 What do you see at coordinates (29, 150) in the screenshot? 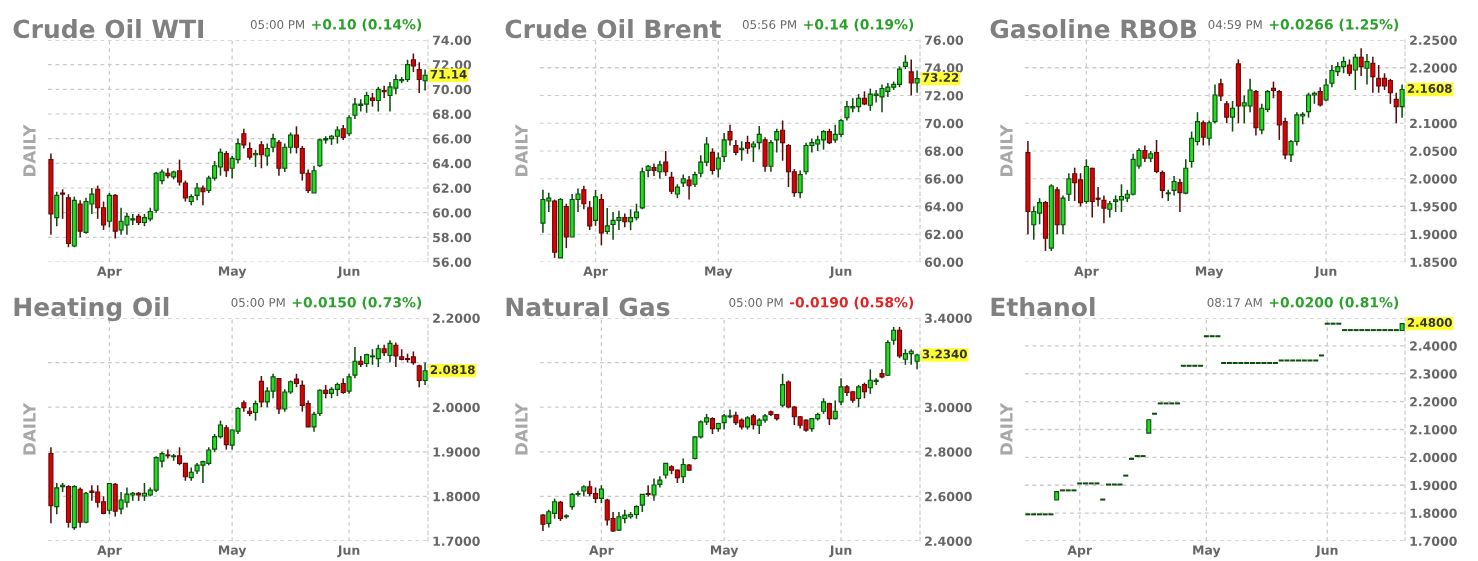
I see `y-axis-title: DAILY` at bounding box center [29, 150].